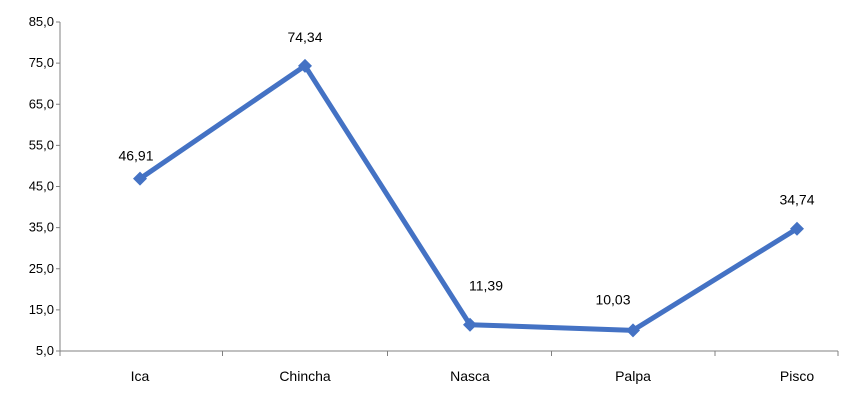 Image resolution: width=845 pixels, height=394 pixels. What do you see at coordinates (449, 367) in the screenshot?
I see `x-axis-categories: Ica Chincha Nasca Palpa Pisco` at bounding box center [449, 367].